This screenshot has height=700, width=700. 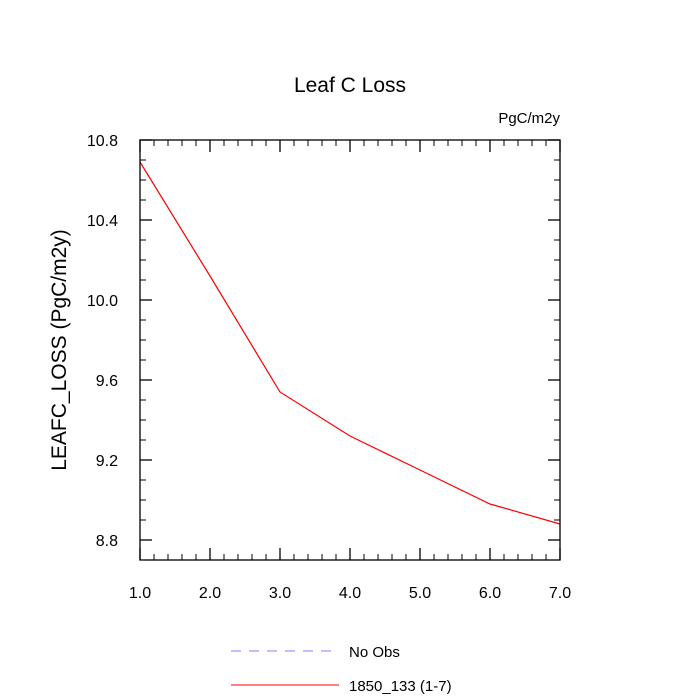 What do you see at coordinates (280, 593) in the screenshot?
I see `x-tick-label: 3.0` at bounding box center [280, 593].